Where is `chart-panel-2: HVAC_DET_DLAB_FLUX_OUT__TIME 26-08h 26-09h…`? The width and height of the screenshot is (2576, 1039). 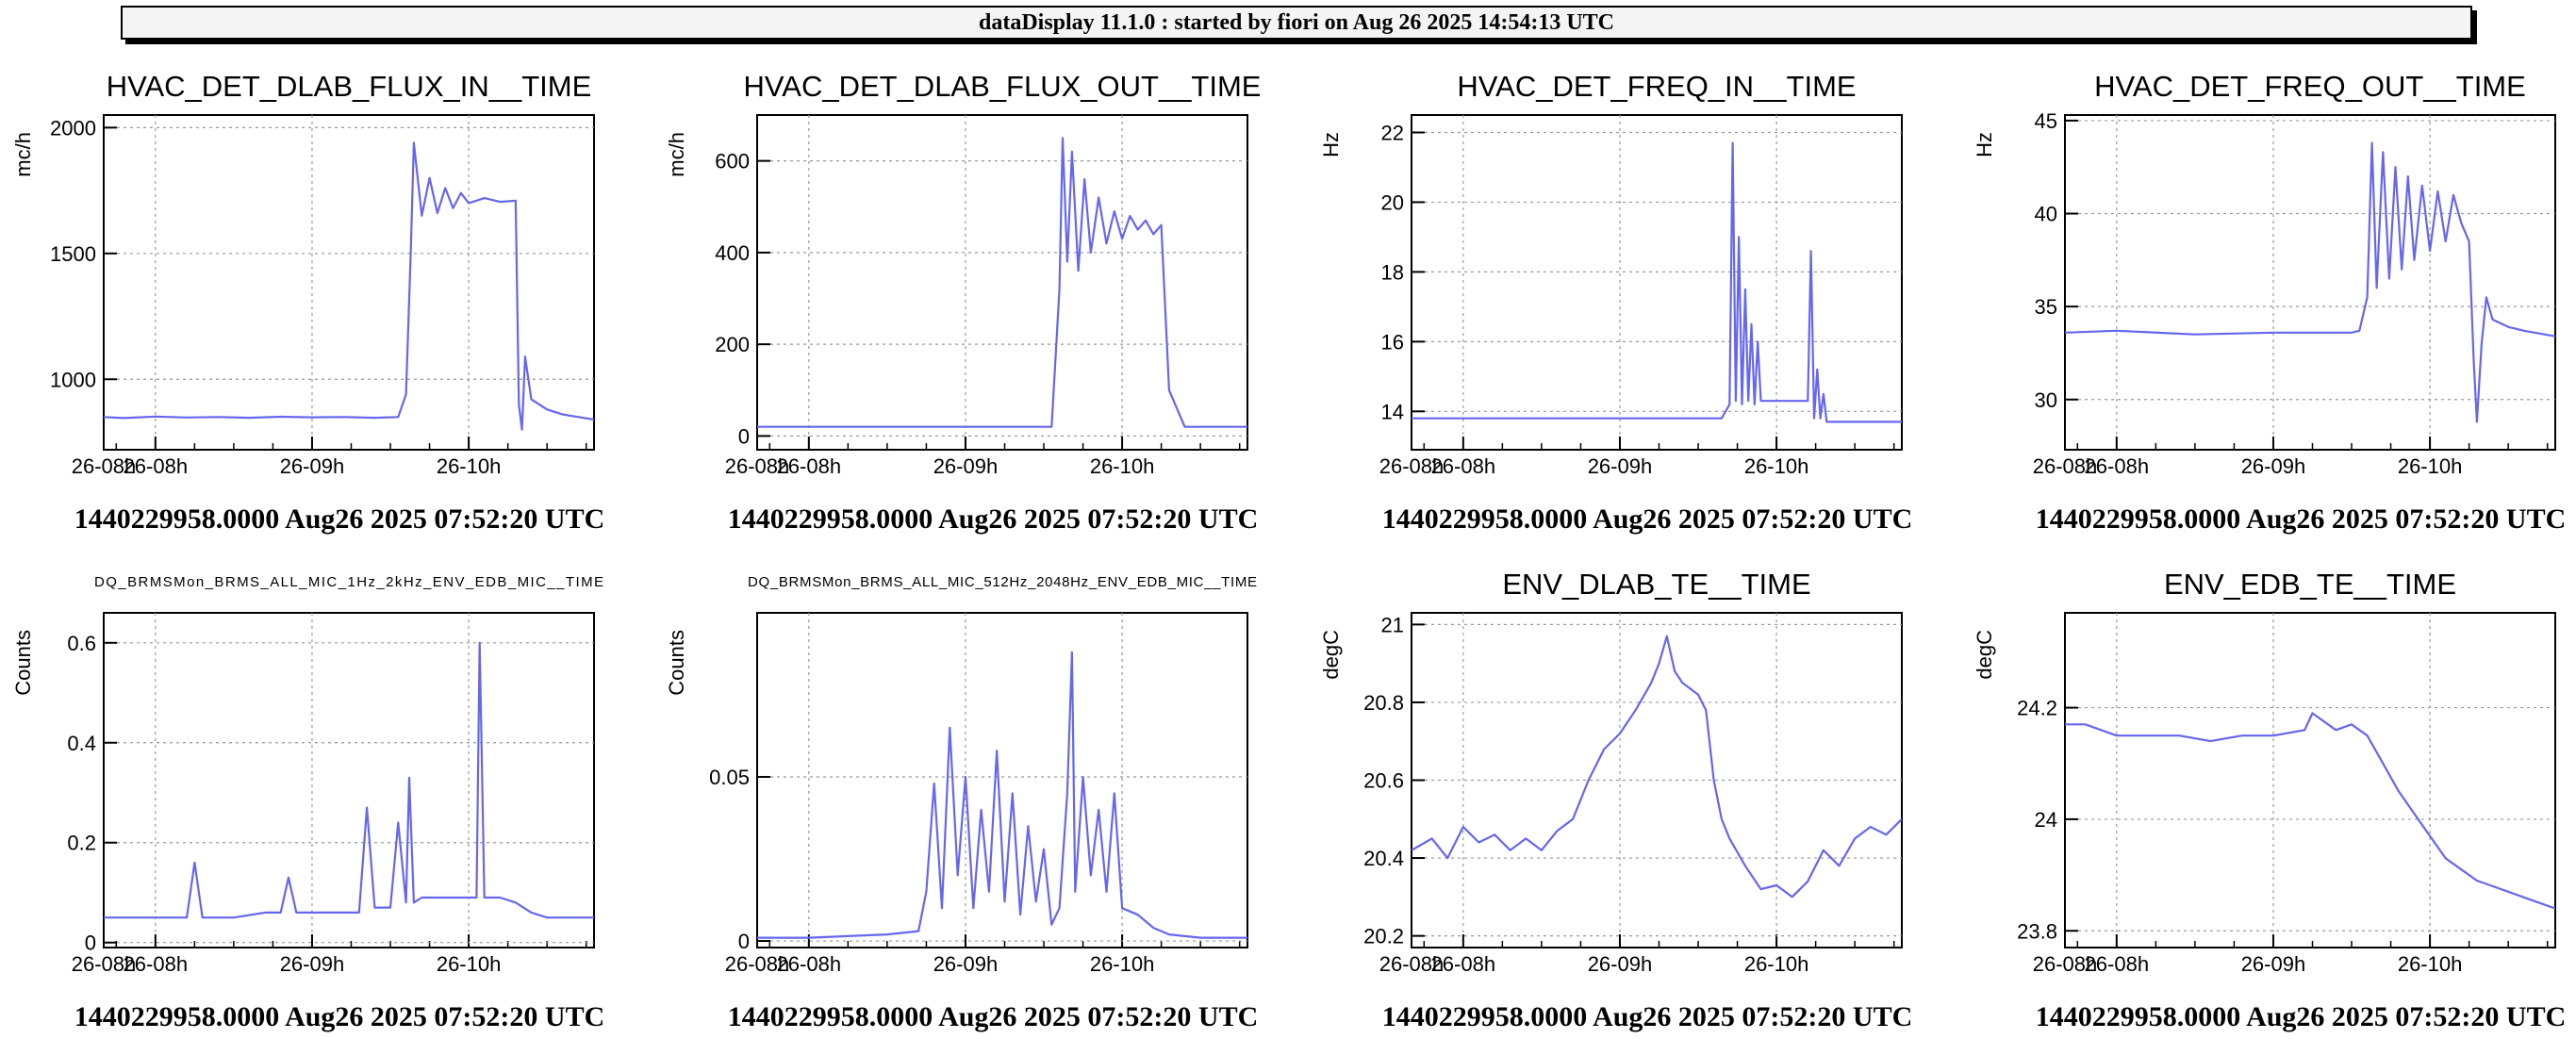 chart-panel-2: HVAC_DET_DLAB_FLUX_OUT__TIME 26-08h 26-09h… is located at coordinates (963, 303).